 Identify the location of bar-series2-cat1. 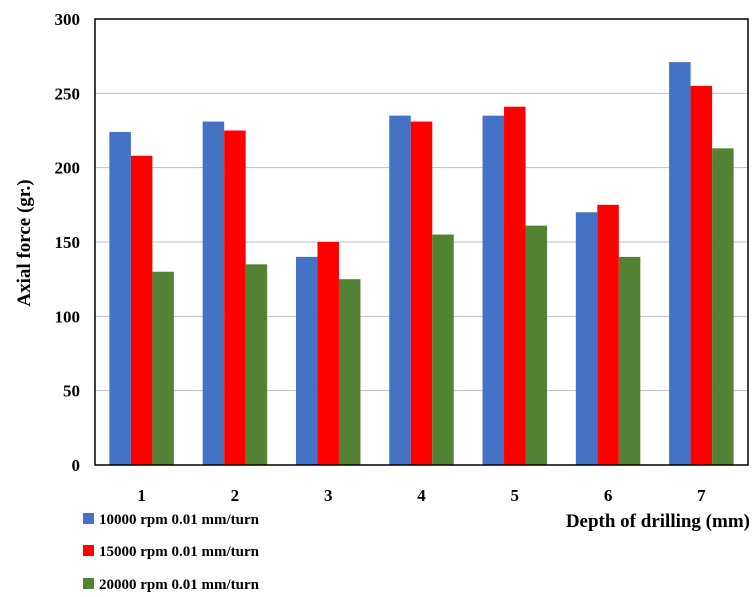
(141, 310).